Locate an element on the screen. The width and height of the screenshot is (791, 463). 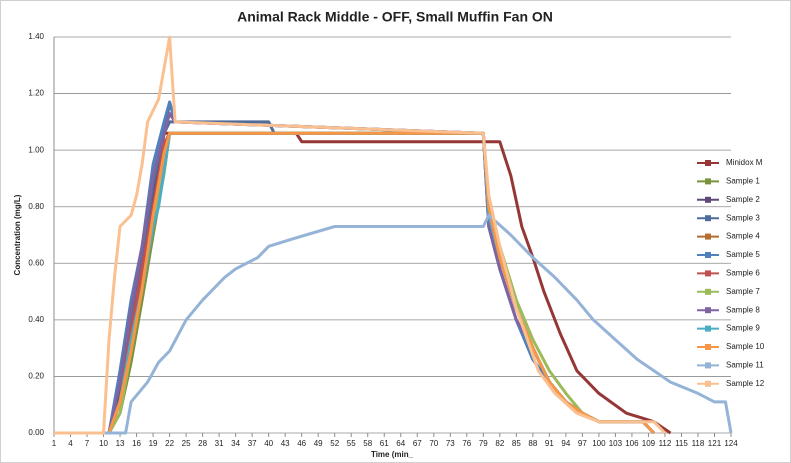
x-tick-label: 31 is located at coordinates (219, 443).